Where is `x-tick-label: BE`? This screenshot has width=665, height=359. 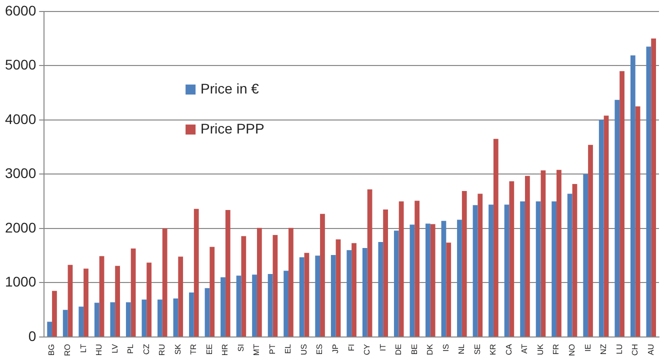
x-tick-label: BE is located at coordinates (414, 349).